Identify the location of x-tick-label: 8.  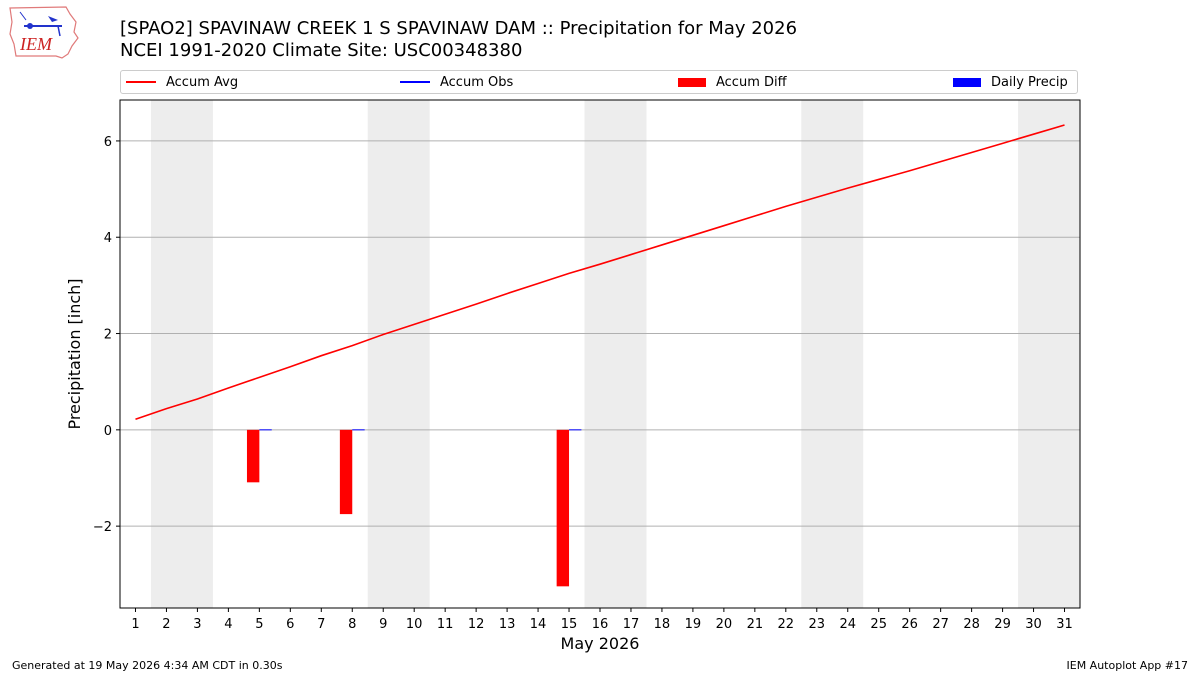
(352, 624).